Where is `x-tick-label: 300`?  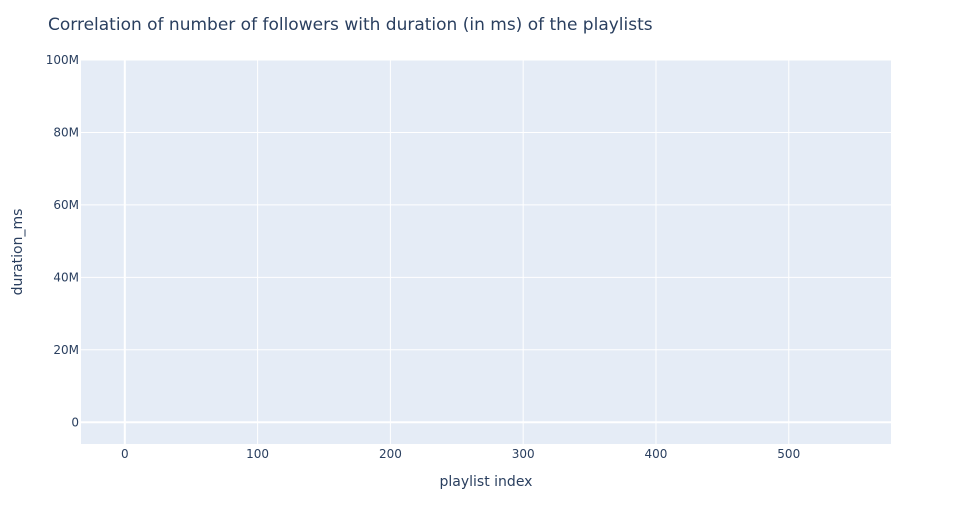
x-tick-label: 300 is located at coordinates (523, 454).